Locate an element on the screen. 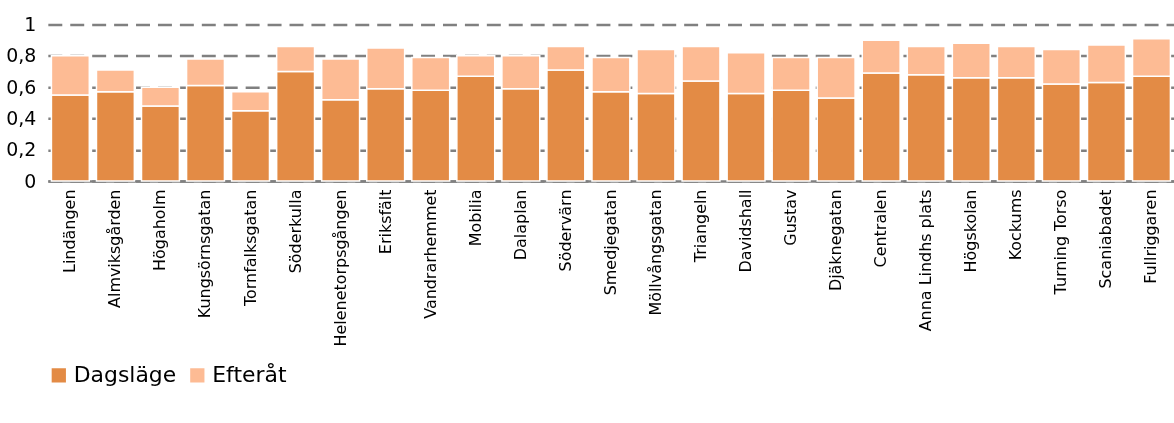 Image resolution: width=1174 pixels, height=423 pixels. x-tick-label: Eriksfält is located at coordinates (385, 222).